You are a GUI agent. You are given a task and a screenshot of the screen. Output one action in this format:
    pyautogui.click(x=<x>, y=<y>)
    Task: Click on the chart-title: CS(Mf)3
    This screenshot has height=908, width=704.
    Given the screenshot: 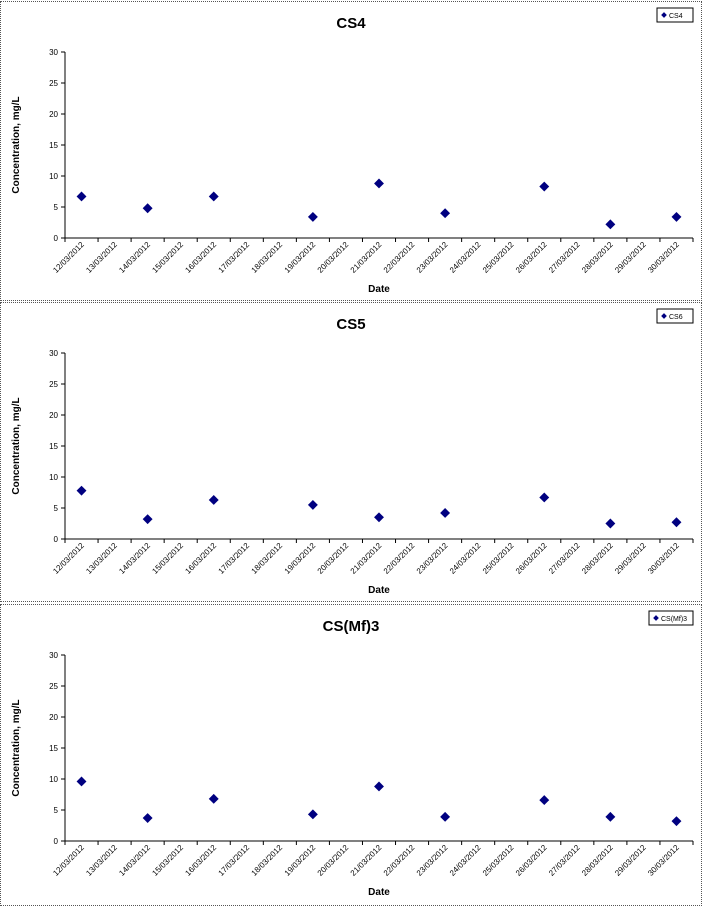 What is the action you would take?
    pyautogui.click(x=351, y=626)
    